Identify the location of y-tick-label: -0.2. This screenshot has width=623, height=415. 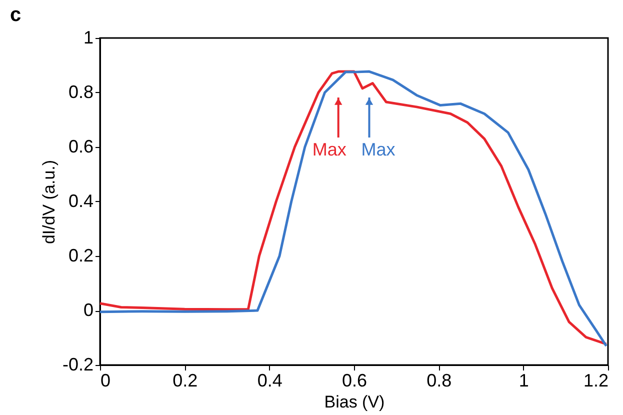
(78, 364).